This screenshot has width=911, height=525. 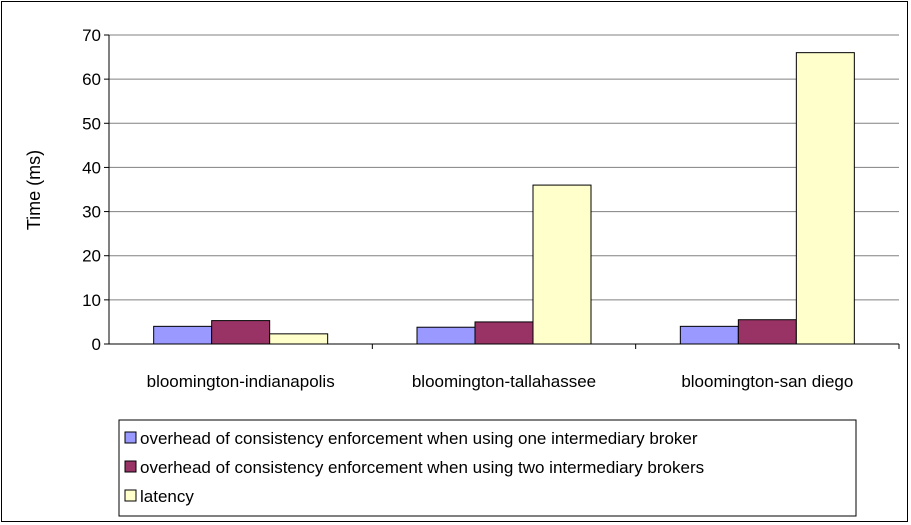 What do you see at coordinates (91, 300) in the screenshot?
I see `y-tick-label: 10` at bounding box center [91, 300].